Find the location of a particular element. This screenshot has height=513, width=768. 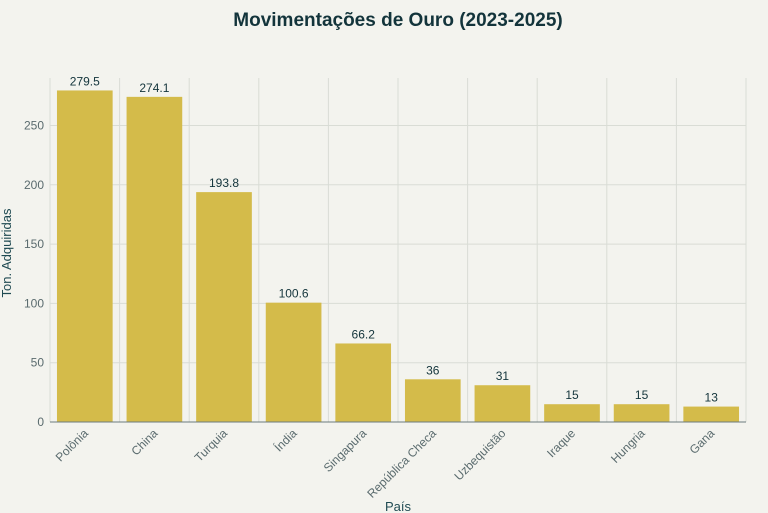

x-tick-label: Turquia is located at coordinates (211, 445).